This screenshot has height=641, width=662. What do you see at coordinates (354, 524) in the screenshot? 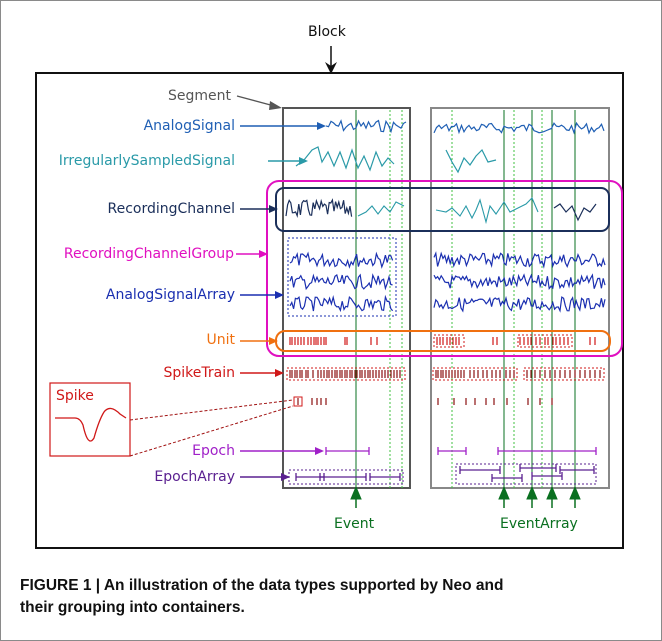
I see `event-label: Event` at bounding box center [354, 524].